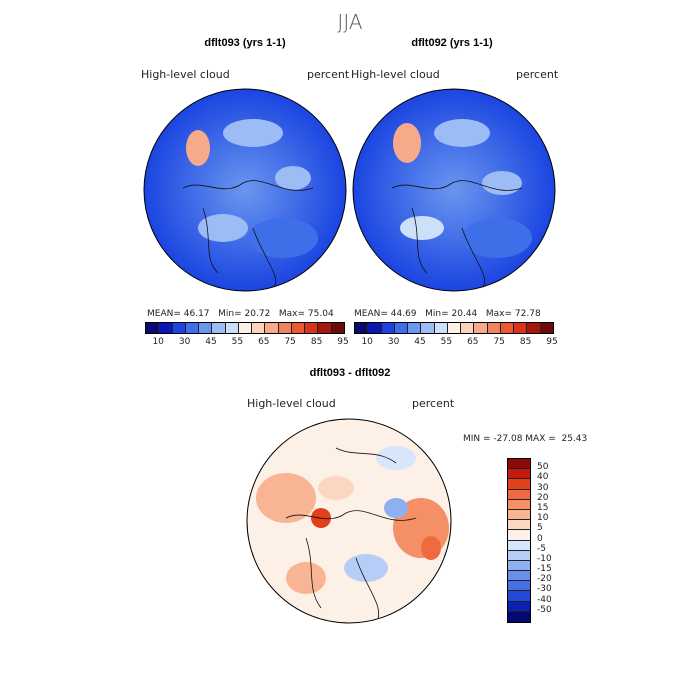  Describe the element at coordinates (544, 558) in the screenshot. I see `colorbar-tick-label: -10` at that location.